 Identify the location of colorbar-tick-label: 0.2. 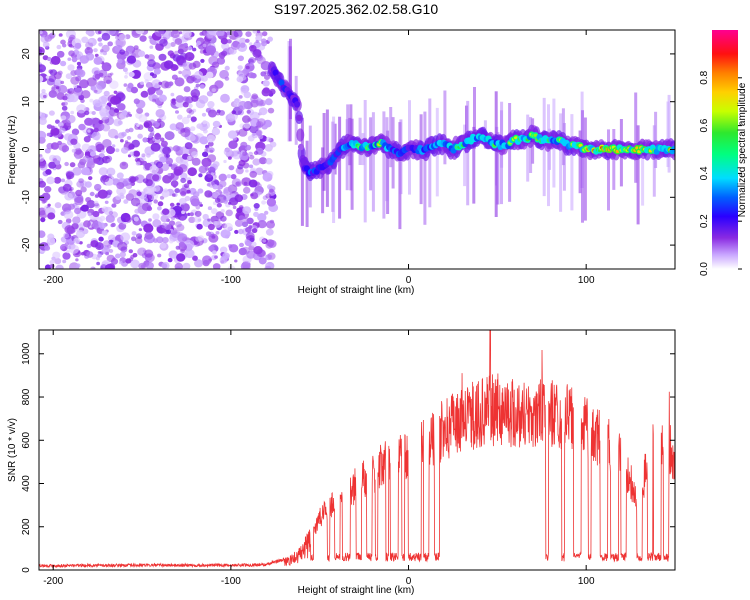
(704, 221).